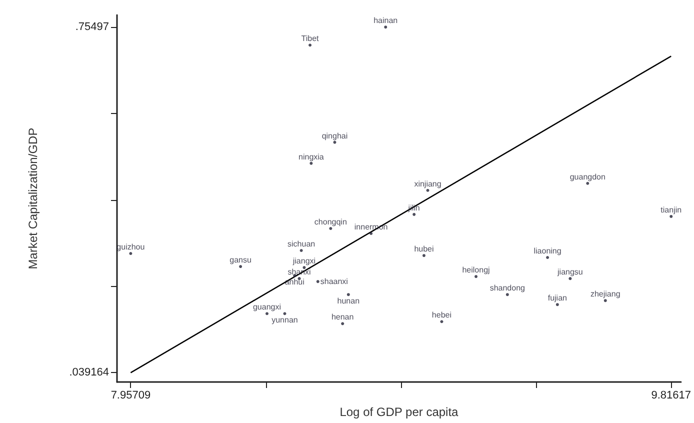  What do you see at coordinates (311, 157) in the screenshot?
I see `series-label: ningxia` at bounding box center [311, 157].